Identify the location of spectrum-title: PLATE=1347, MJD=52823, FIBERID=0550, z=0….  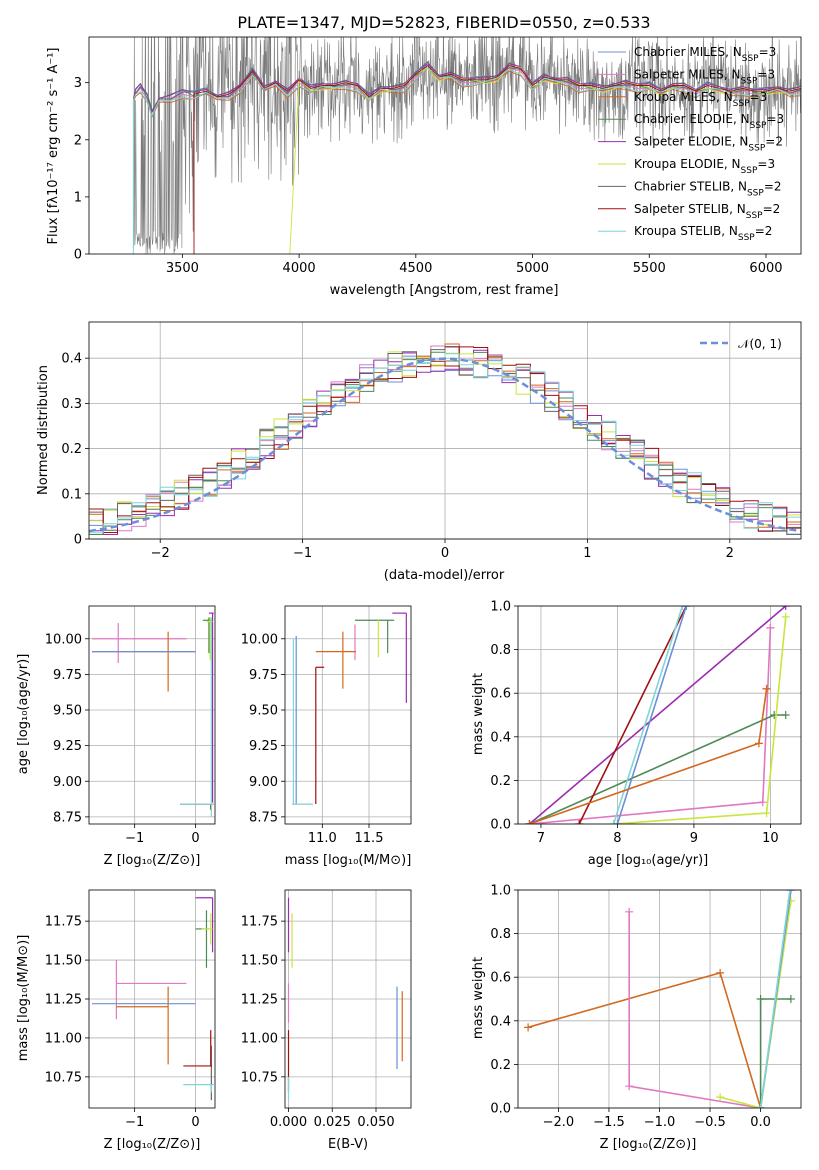
(443, 22).